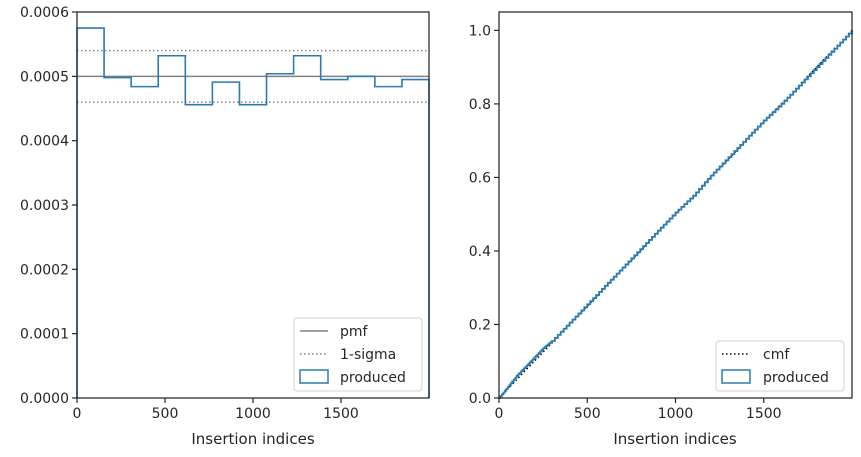  I want to click on cmf-legend: cmf produced, so click(780, 366).